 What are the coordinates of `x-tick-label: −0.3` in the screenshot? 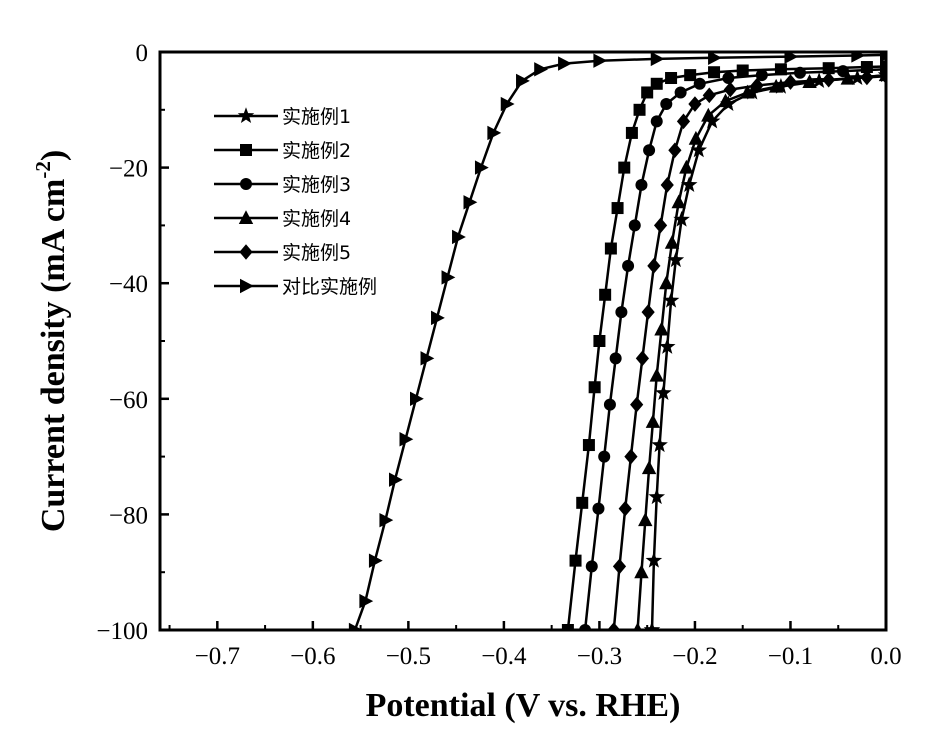 It's located at (599, 656).